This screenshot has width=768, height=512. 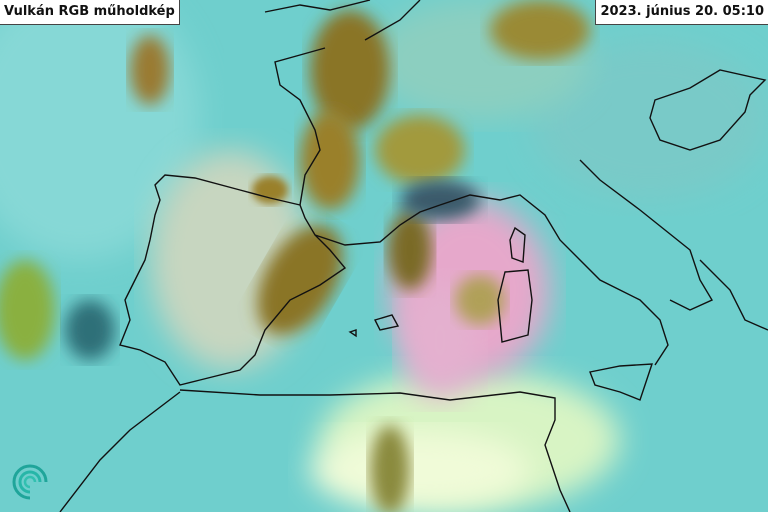 I want to click on coastline-sicily, so click(x=621, y=382).